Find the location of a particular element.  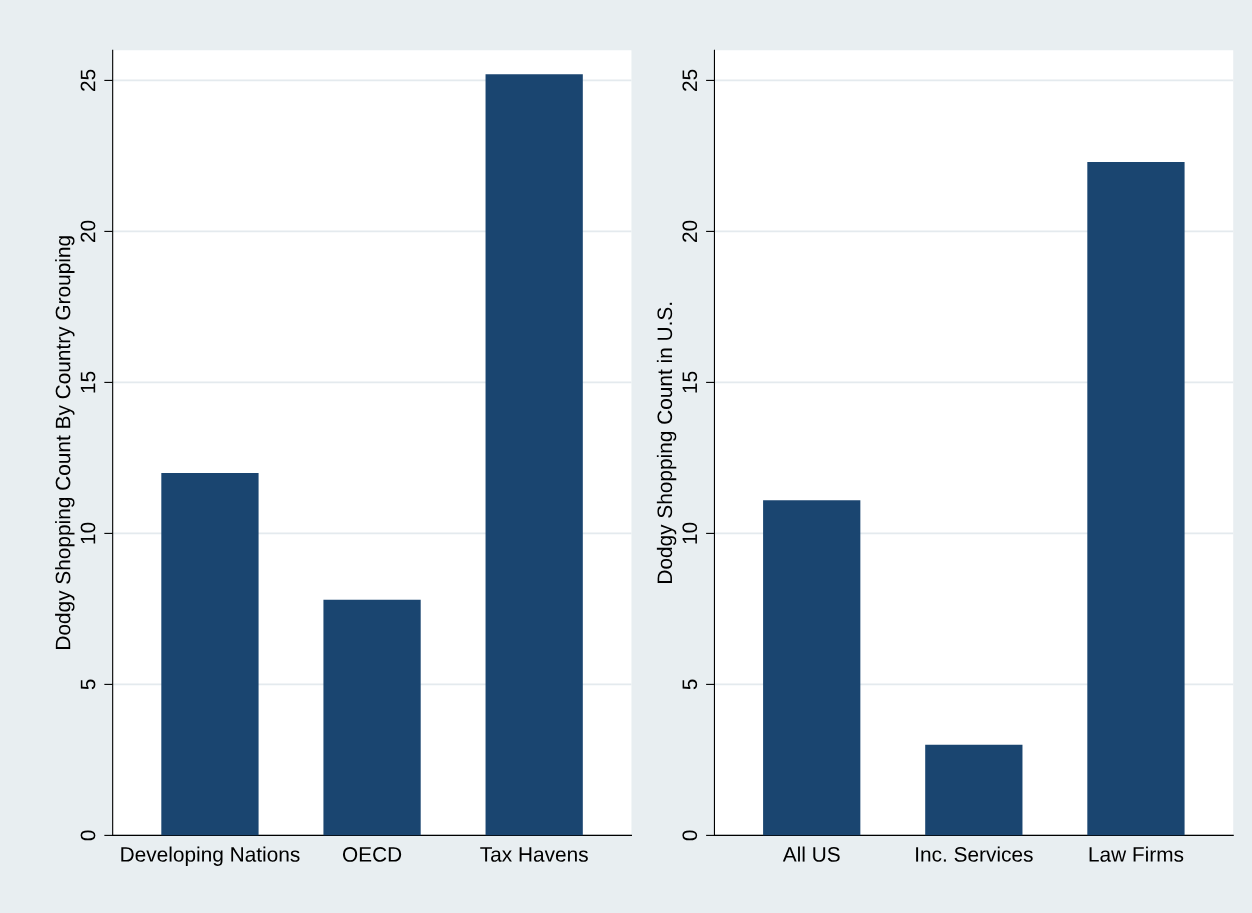

y-axis-title: Dodgy Shopping Count in U.S. is located at coordinates (666, 442).